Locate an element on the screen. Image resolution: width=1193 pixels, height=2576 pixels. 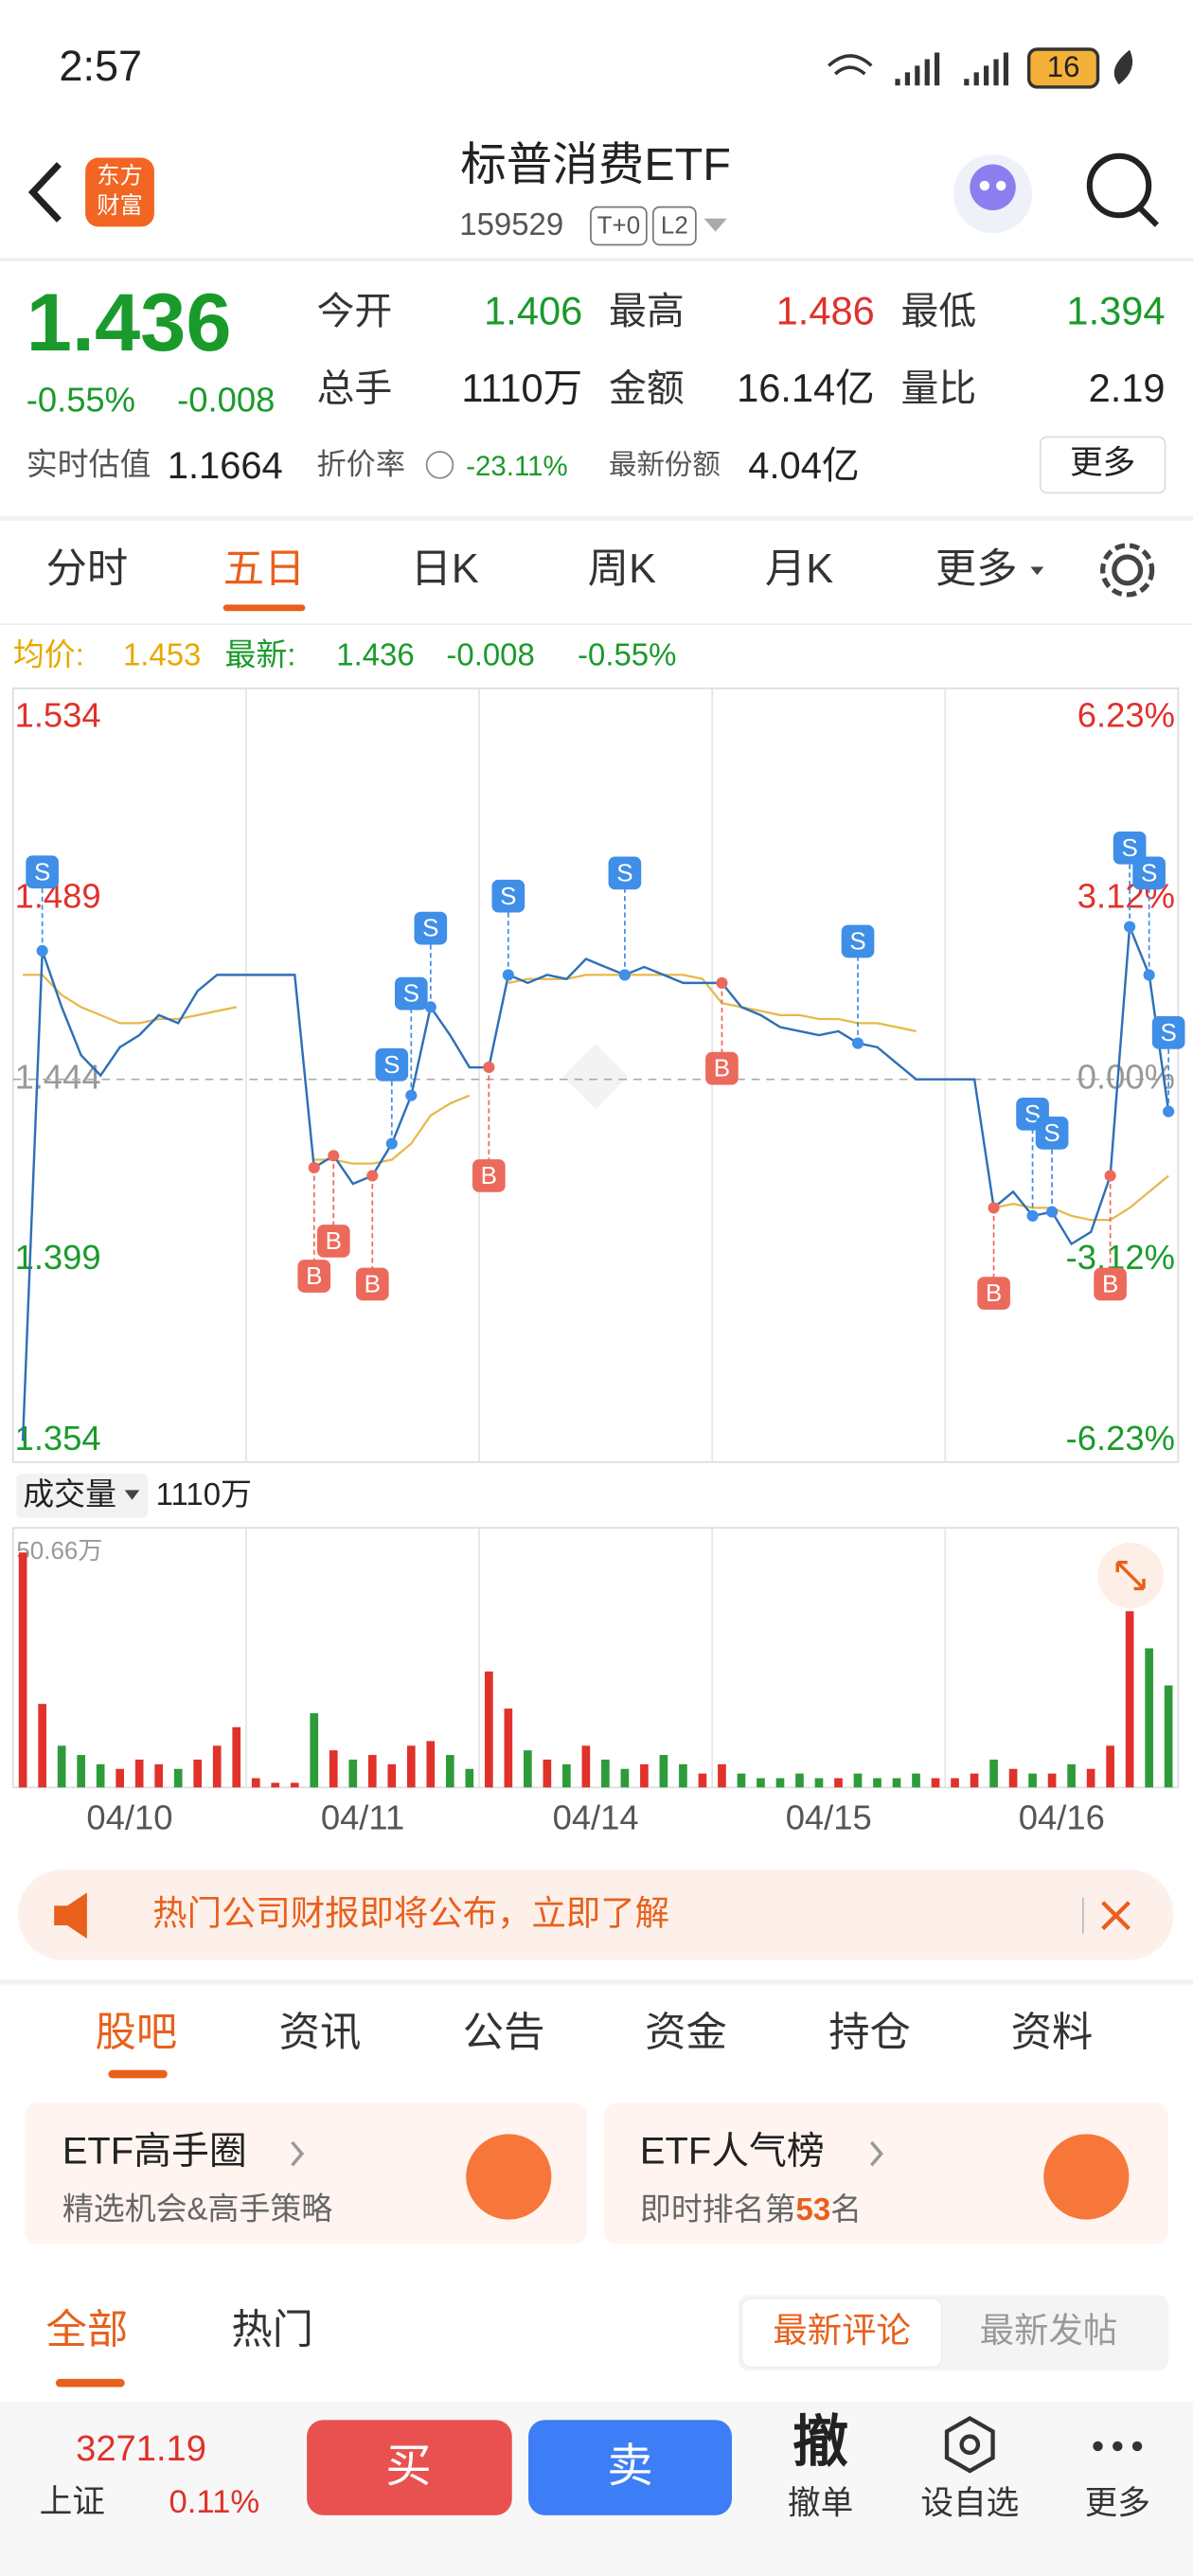
y2-tick-label: 6.23% is located at coordinates (1126, 715).